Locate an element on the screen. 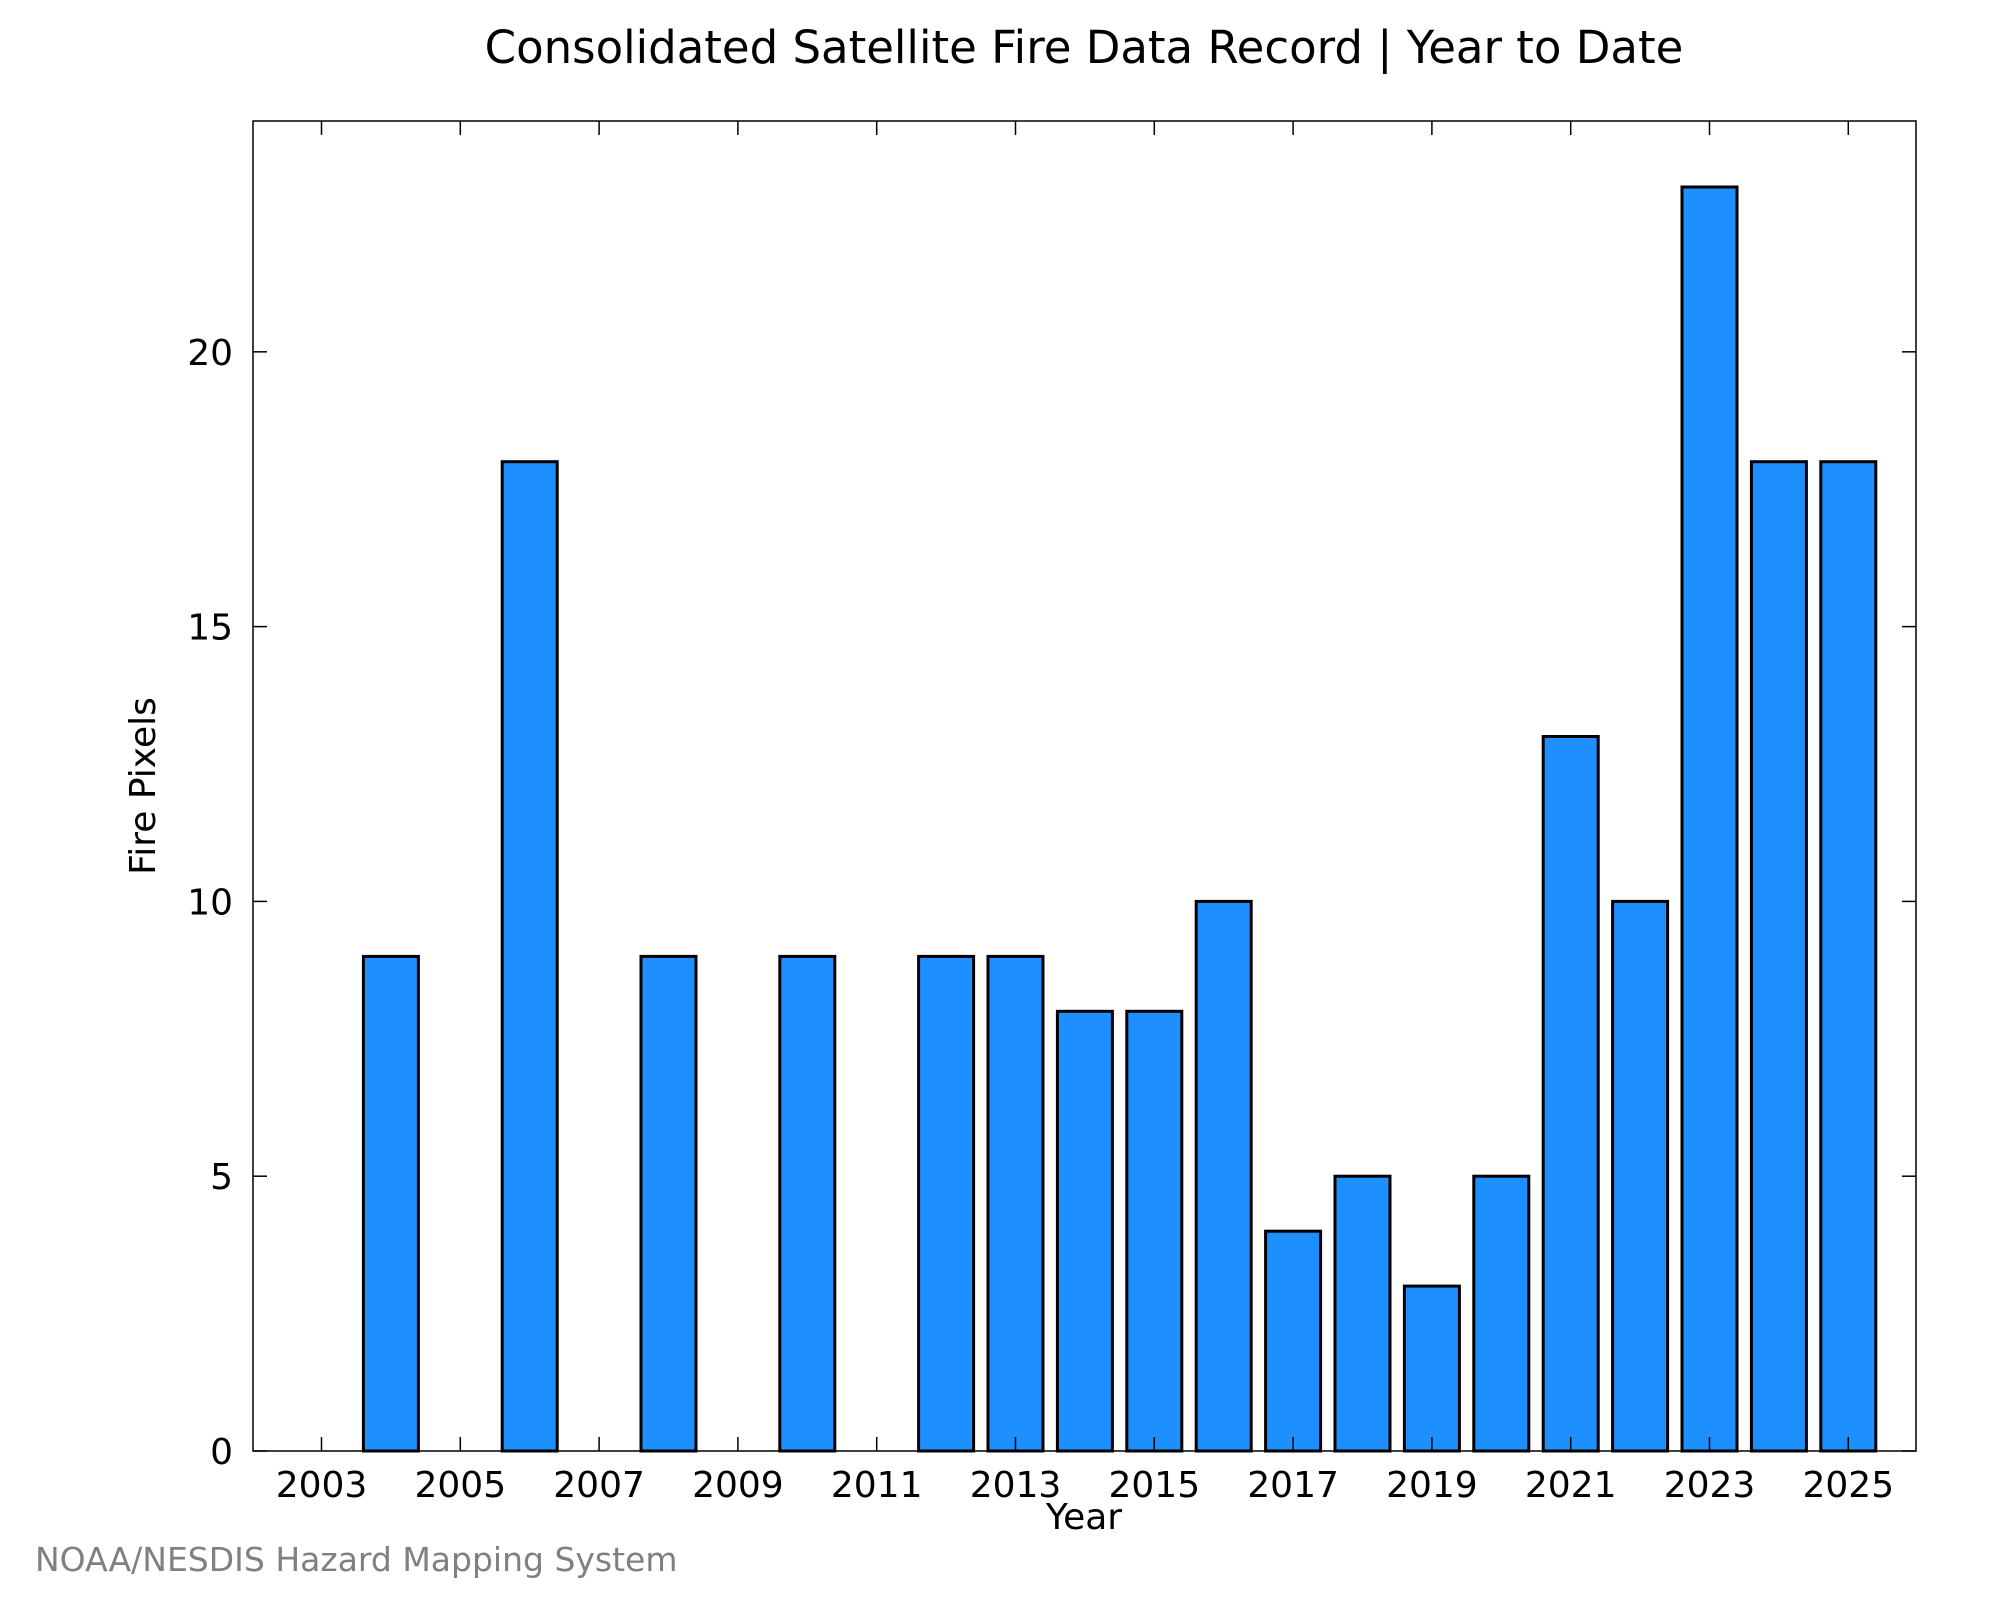  bar-2006 is located at coordinates (529, 956).